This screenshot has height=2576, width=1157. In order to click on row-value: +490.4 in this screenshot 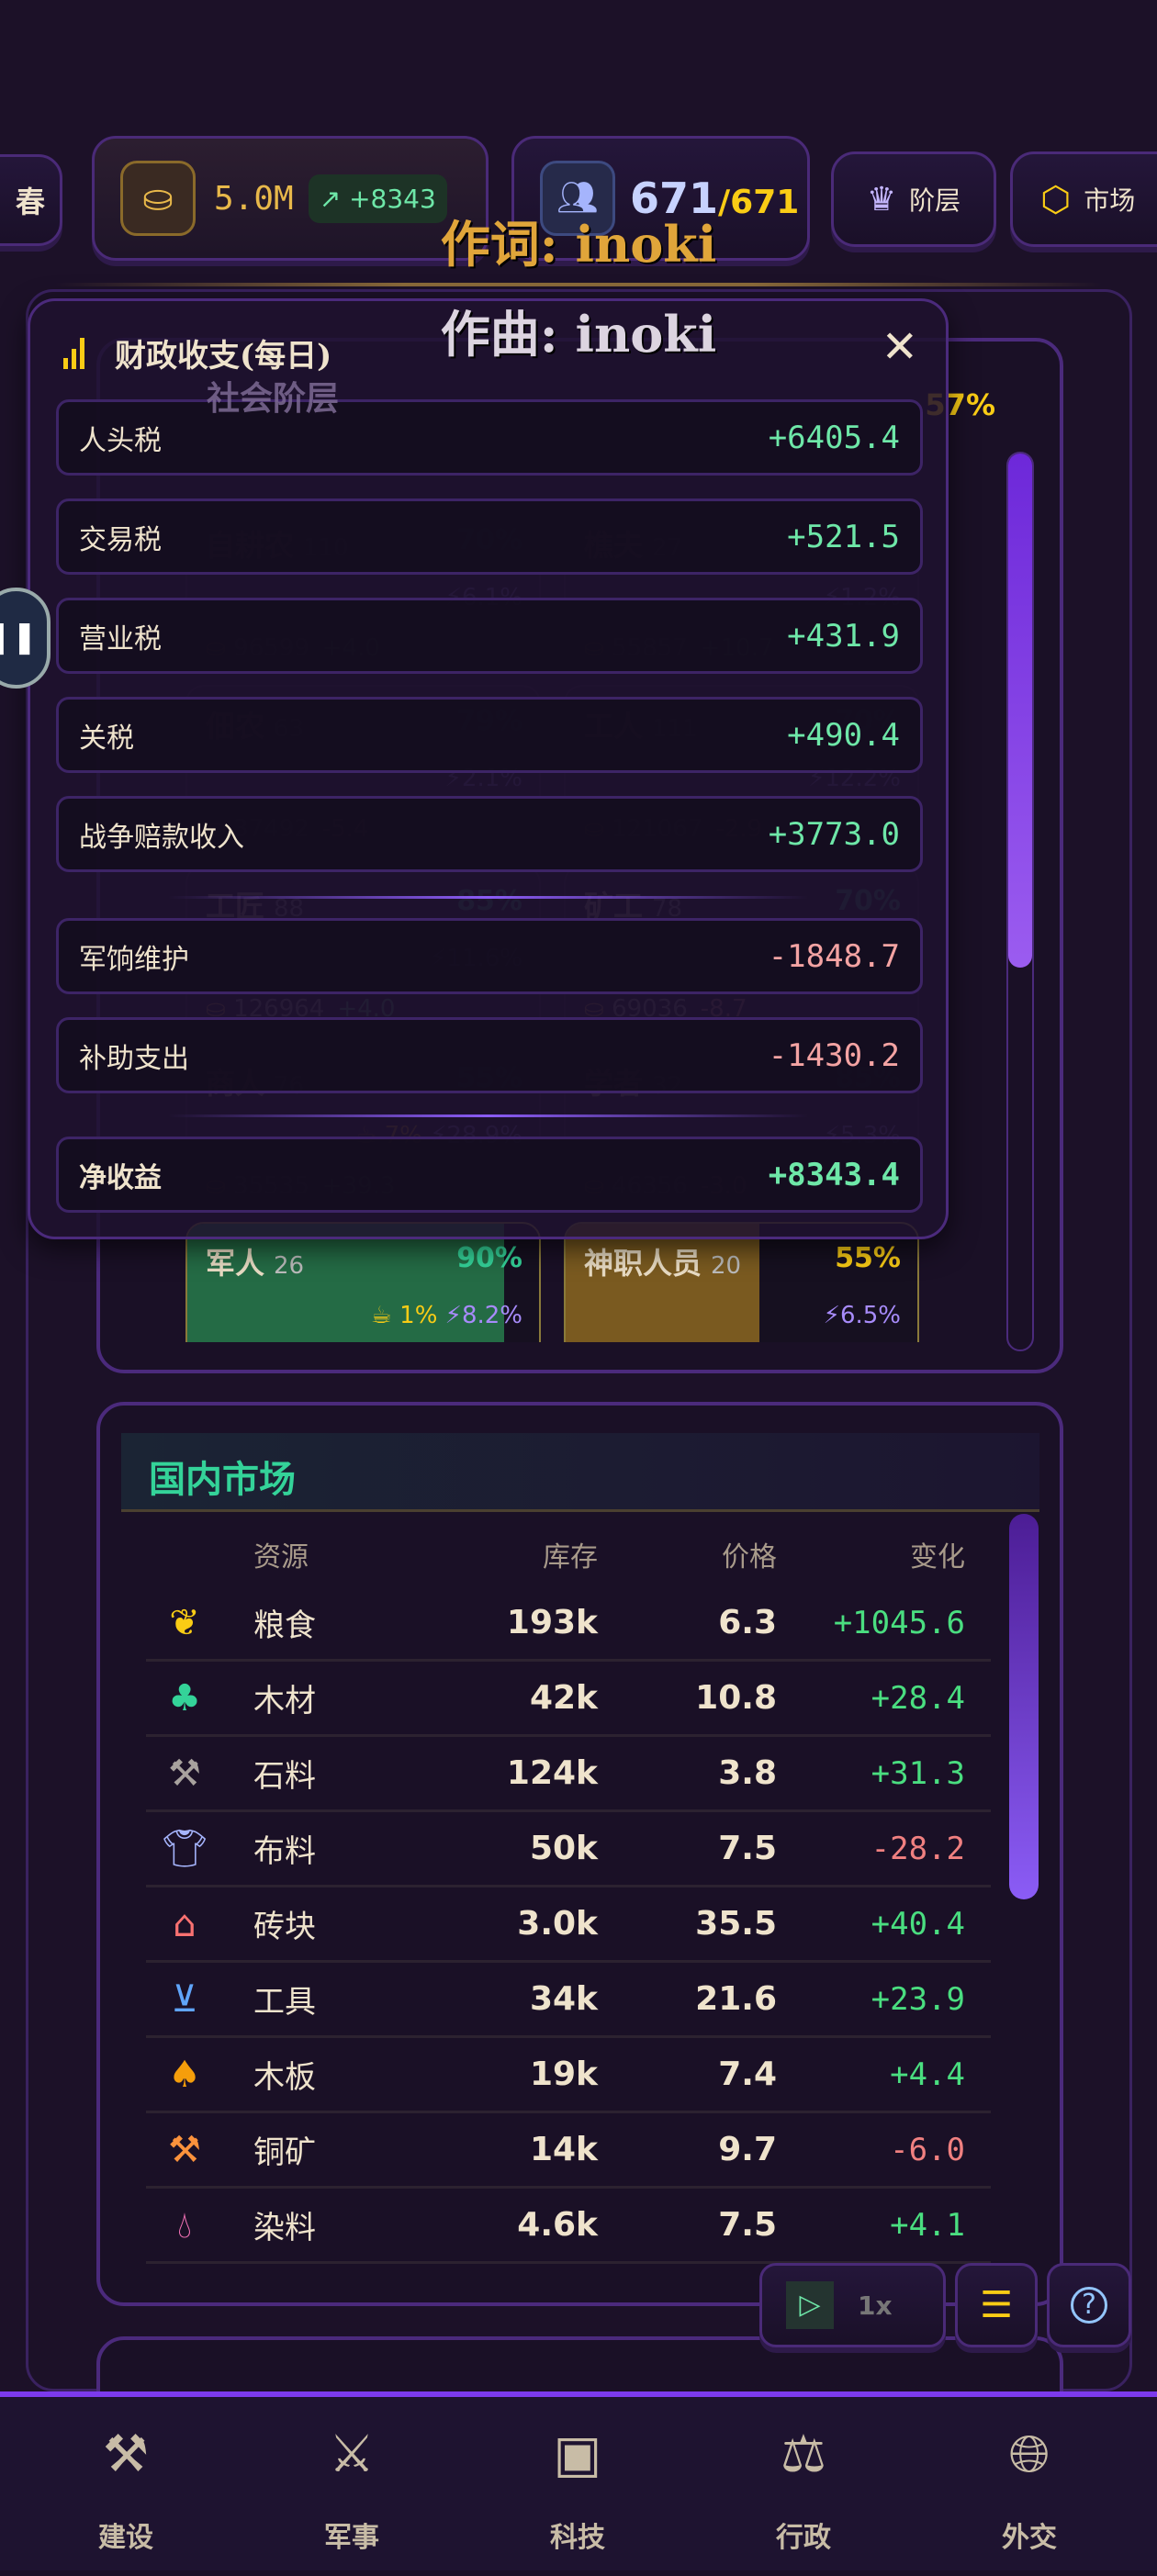, I will do `click(844, 735)`.